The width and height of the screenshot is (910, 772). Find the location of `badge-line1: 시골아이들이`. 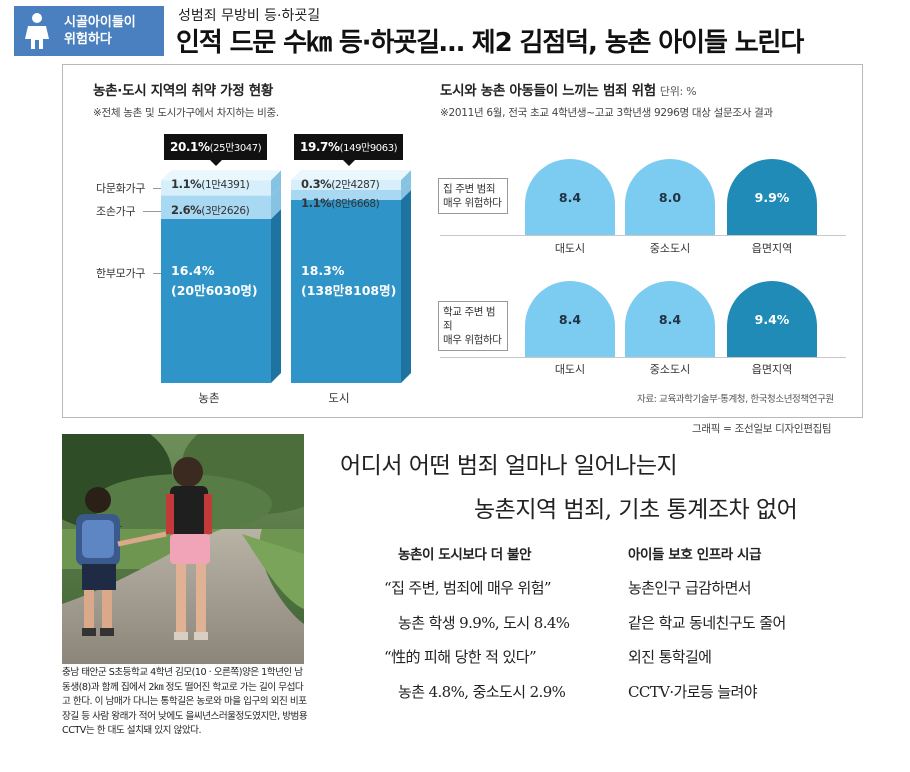

badge-line1: 시골아이들이 is located at coordinates (100, 22).